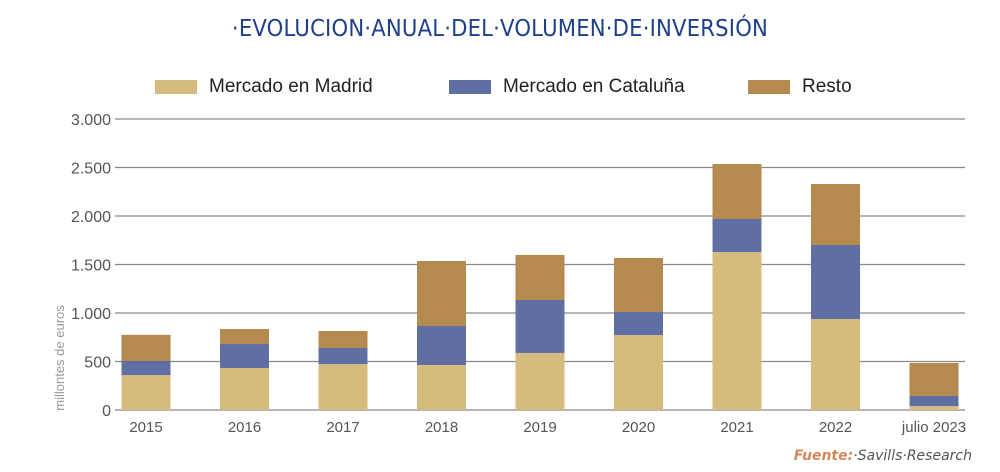 This screenshot has width=1000, height=472. I want to click on y-tick-label: 1.500, so click(91, 266).